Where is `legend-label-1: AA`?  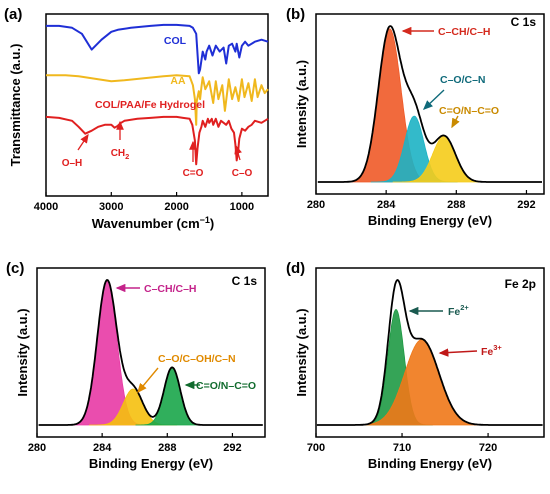 legend-label-1: AA is located at coordinates (178, 81).